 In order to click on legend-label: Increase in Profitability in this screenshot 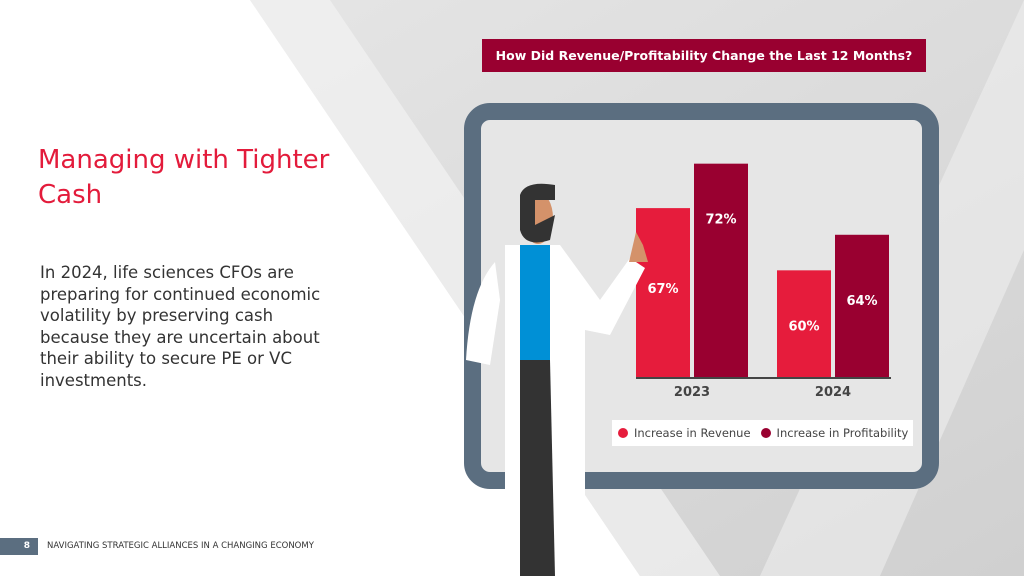, I will do `click(842, 433)`.